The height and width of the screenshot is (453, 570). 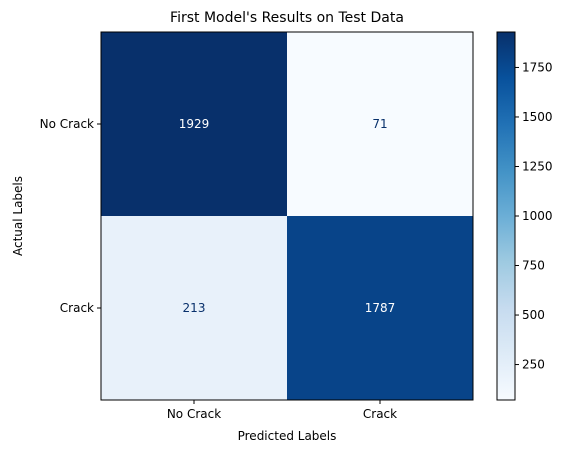 I want to click on cell-value-label: 71, so click(x=379, y=124).